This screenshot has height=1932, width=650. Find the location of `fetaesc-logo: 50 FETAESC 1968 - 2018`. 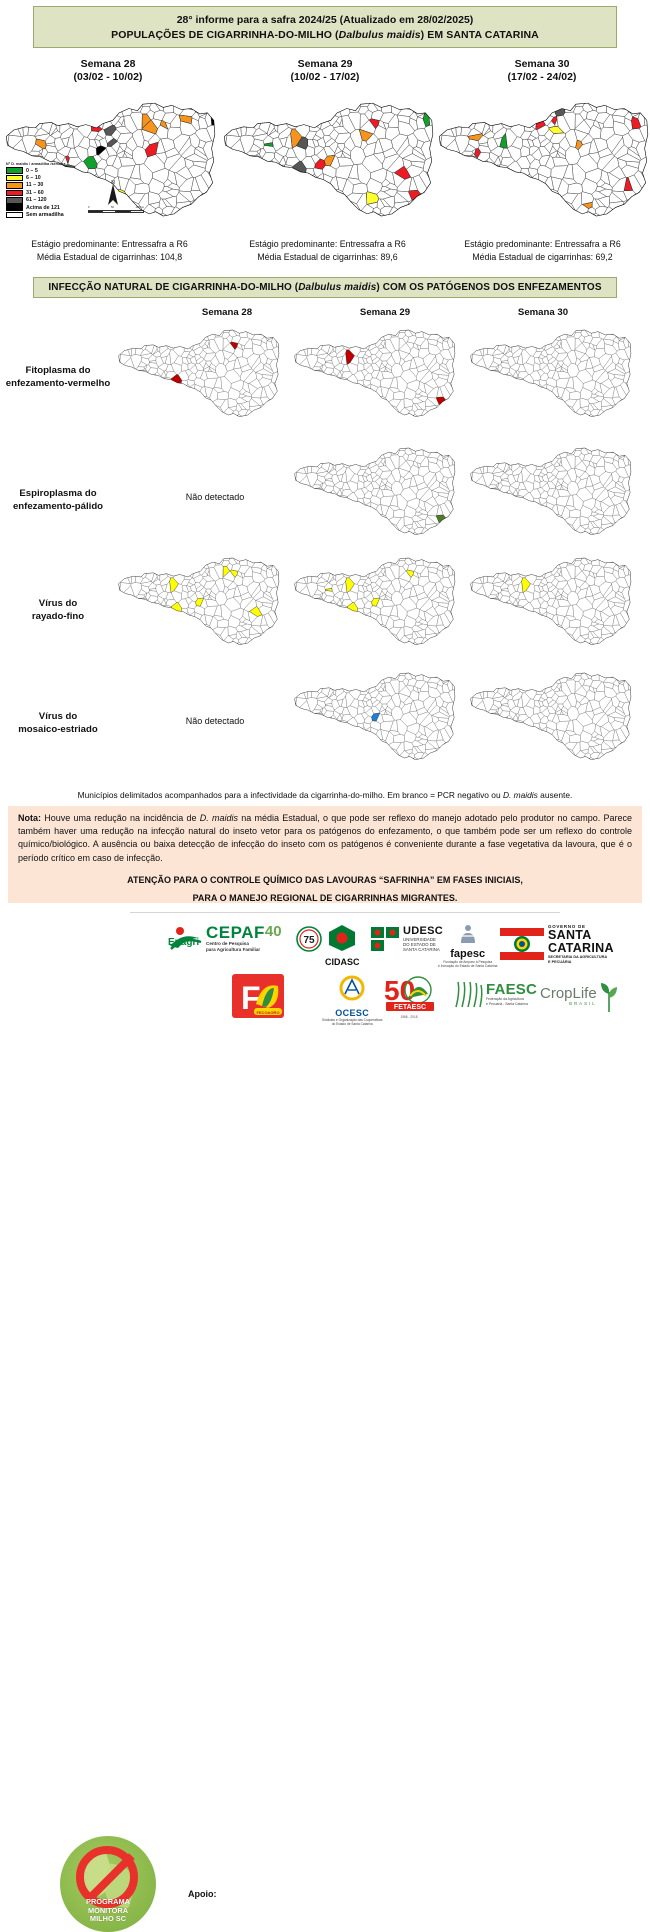

fetaesc-logo: 50 FETAESC 1968 - 2018 is located at coordinates (409, 995).